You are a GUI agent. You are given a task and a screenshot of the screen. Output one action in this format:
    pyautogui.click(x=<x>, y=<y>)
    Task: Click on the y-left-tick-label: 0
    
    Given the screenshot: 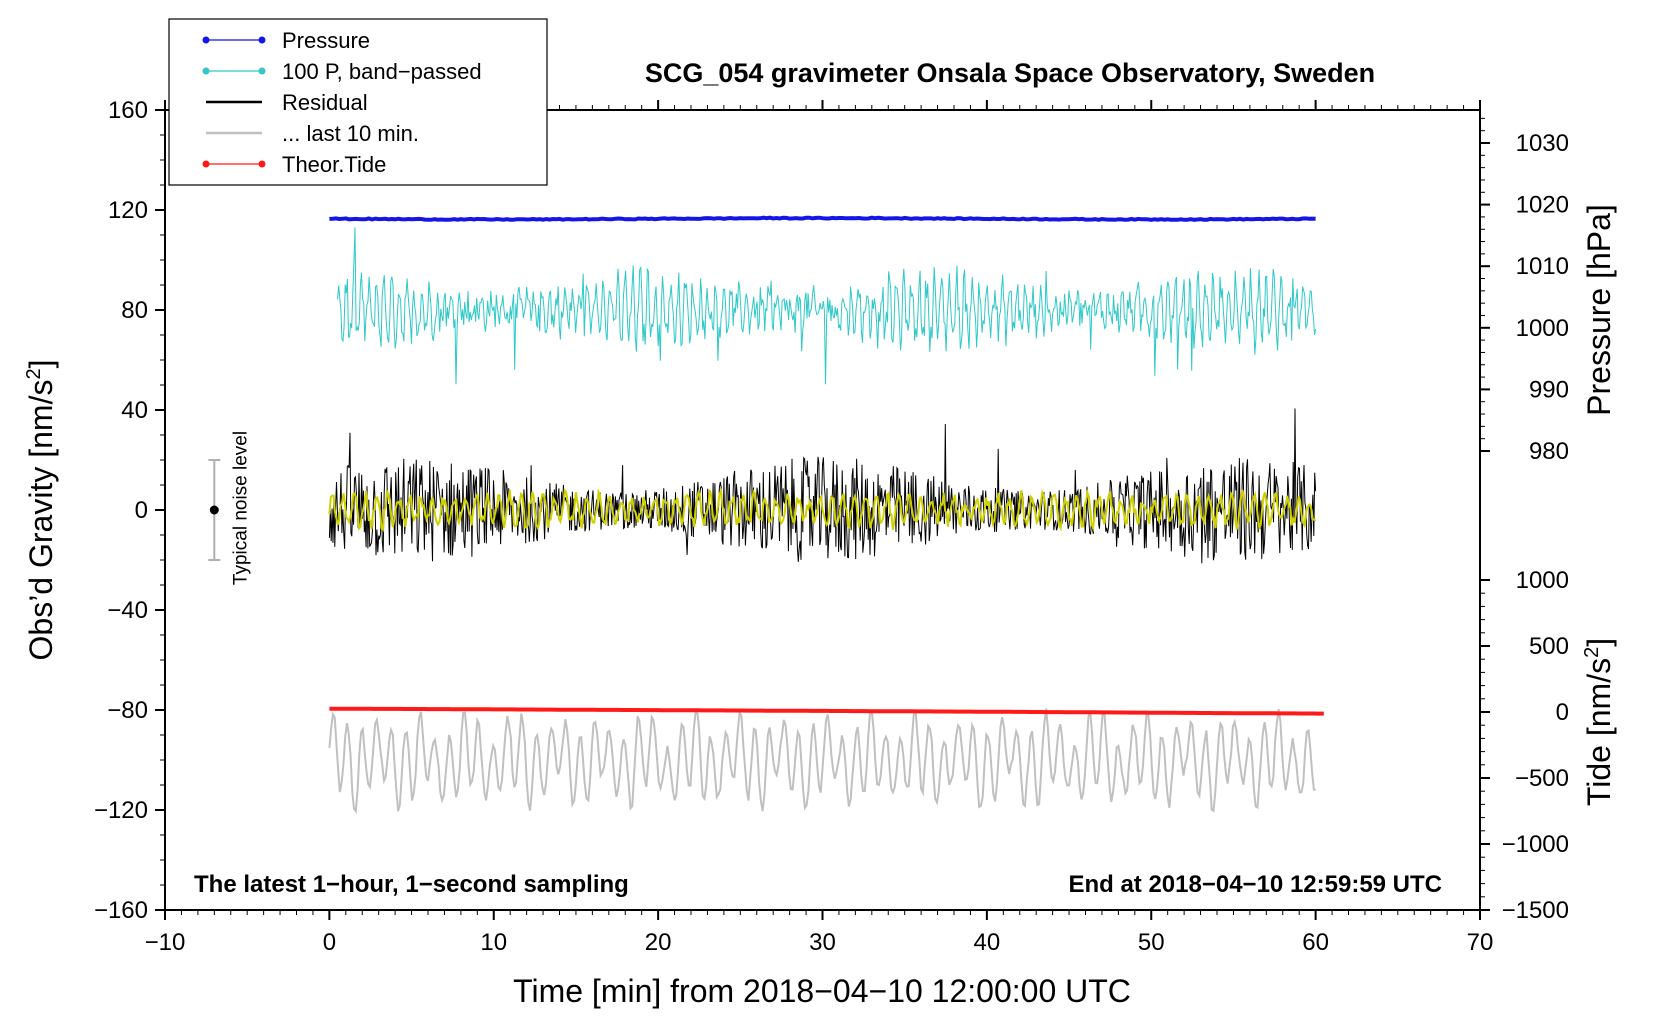 What is the action you would take?
    pyautogui.click(x=141, y=510)
    